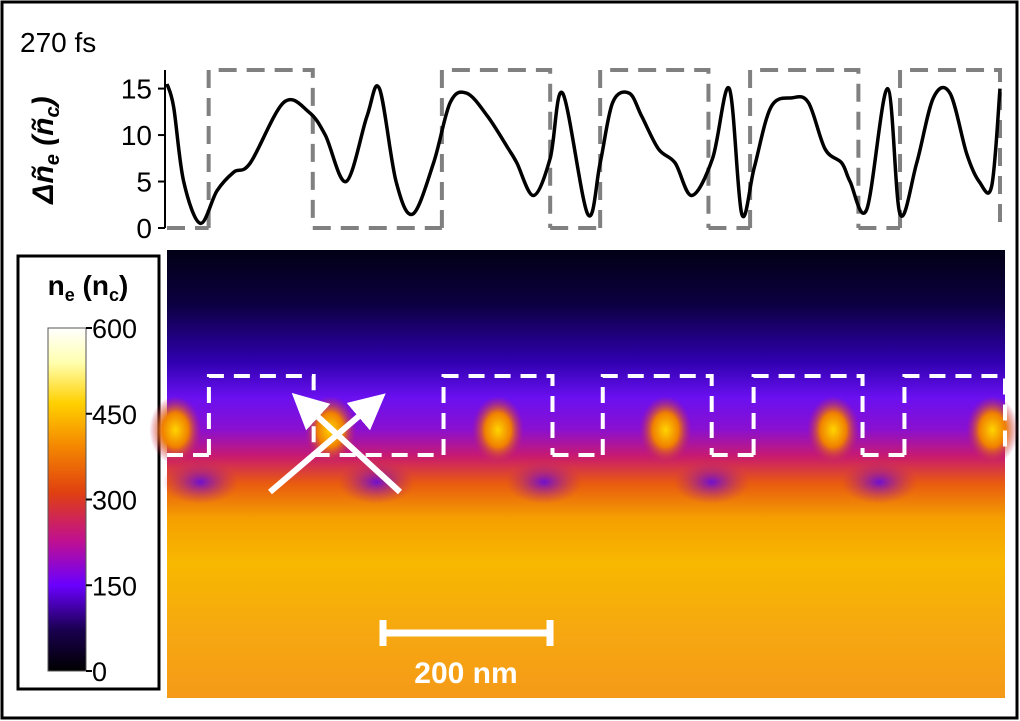  I want to click on arrow-diagonal-right, so click(327, 444).